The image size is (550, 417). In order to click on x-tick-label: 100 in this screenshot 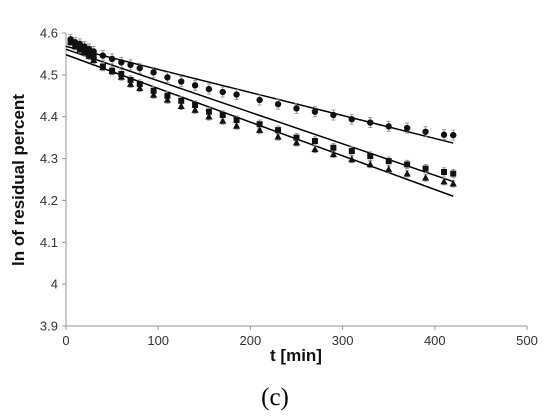, I will do `click(158, 340)`.